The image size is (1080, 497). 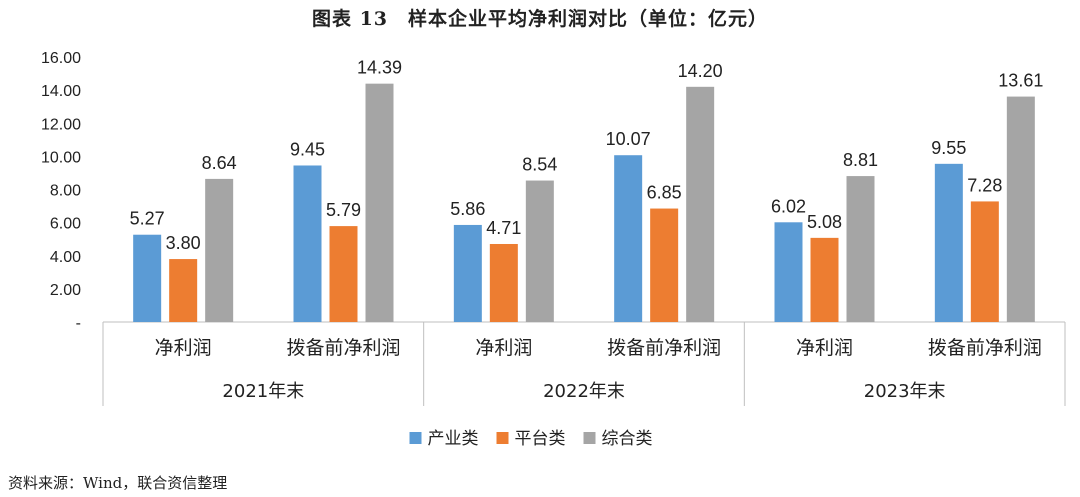 I want to click on y-tick-label: 8.00, so click(x=65, y=191).